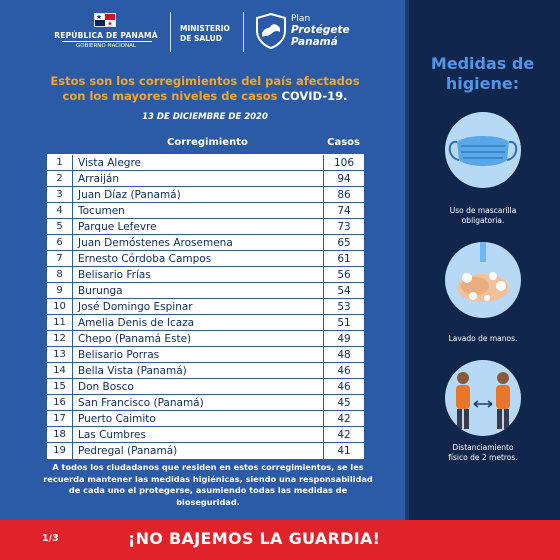  Describe the element at coordinates (271, 31) in the screenshot. I see `shield-logo-icon` at that location.